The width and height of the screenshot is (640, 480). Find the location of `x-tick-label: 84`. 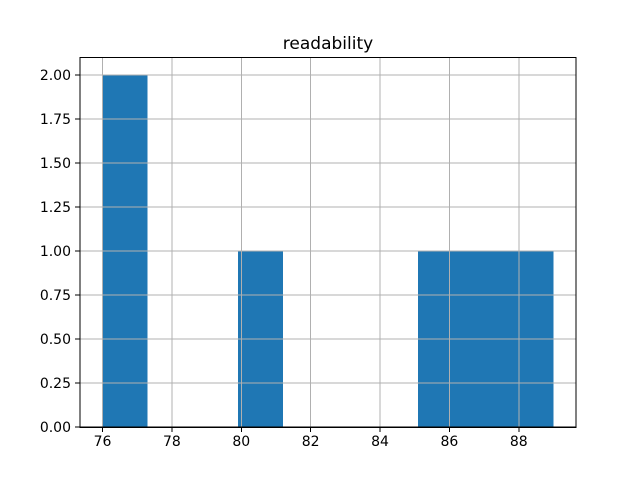

x-tick-label: 84 is located at coordinates (380, 442).